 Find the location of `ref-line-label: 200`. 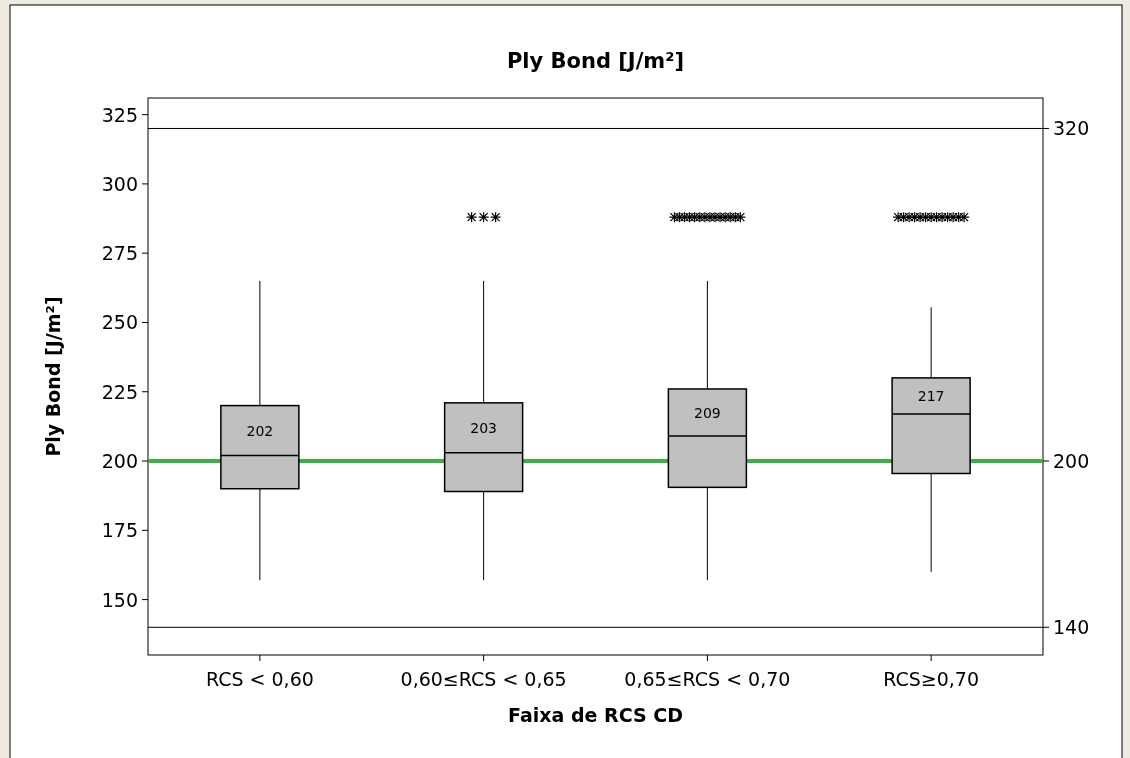

ref-line-label: 200 is located at coordinates (1071, 461).